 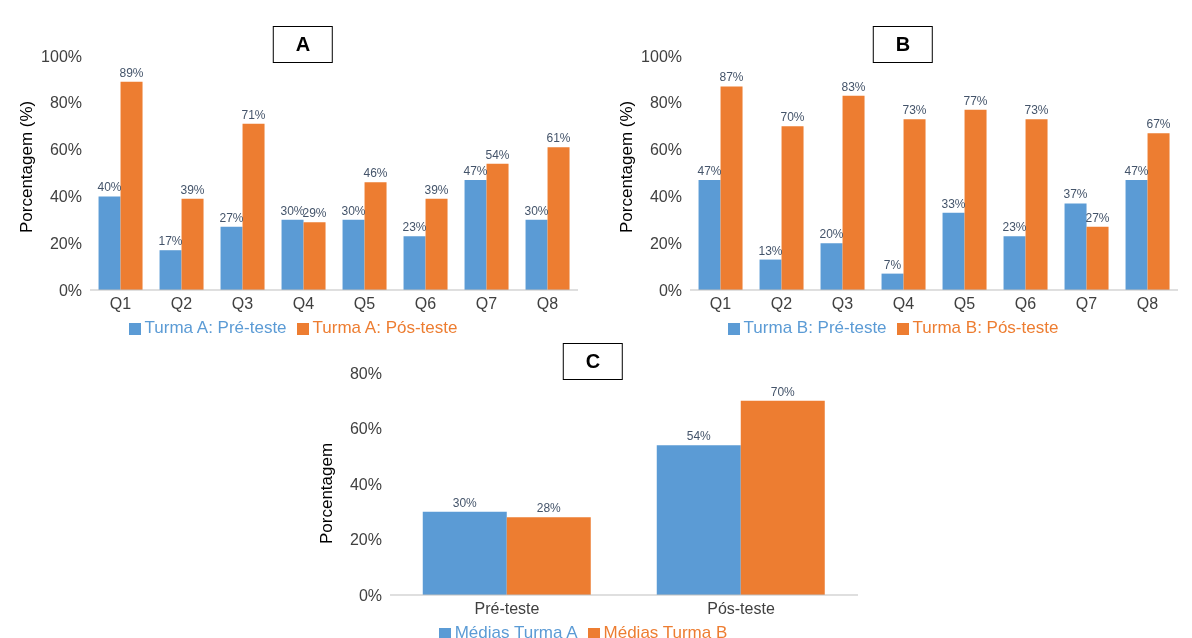 I want to click on legend-label: Médias Turma B, so click(x=665, y=630).